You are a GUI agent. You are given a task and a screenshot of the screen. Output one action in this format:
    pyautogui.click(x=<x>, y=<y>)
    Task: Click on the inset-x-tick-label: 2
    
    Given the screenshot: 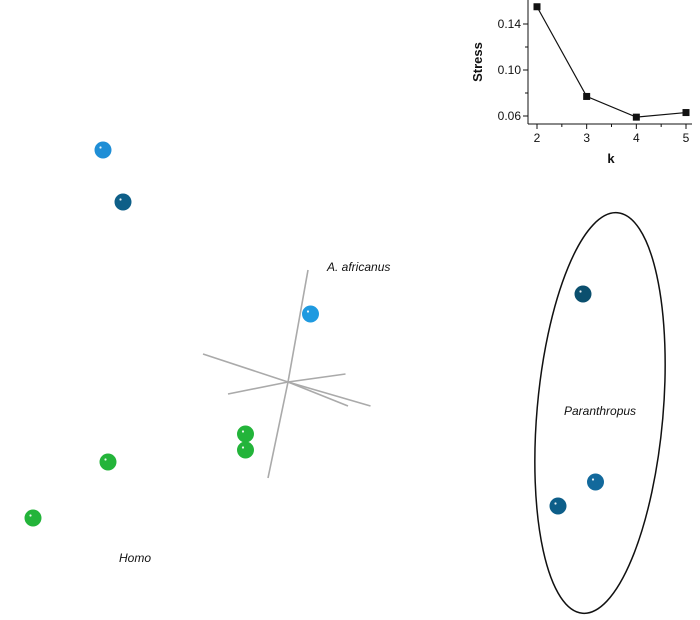 What is the action you would take?
    pyautogui.click(x=537, y=138)
    